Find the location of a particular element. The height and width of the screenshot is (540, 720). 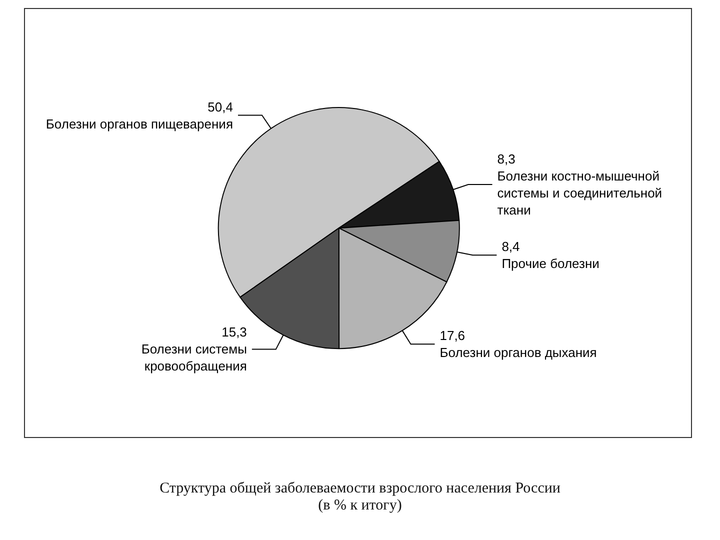

data-label: 17,6 is located at coordinates (453, 336).